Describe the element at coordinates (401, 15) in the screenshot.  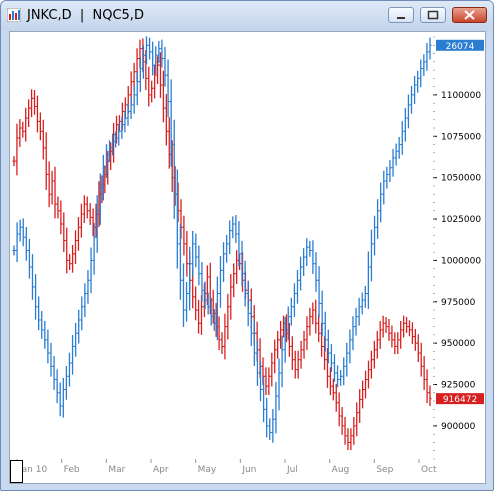
I see `minimize-button` at that location.